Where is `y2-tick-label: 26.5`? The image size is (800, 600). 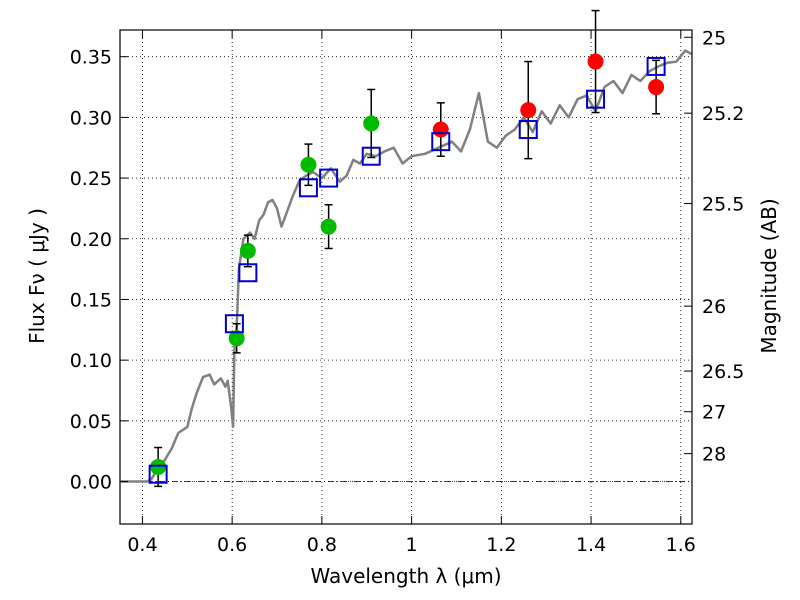 y2-tick-label: 26.5 is located at coordinates (723, 372).